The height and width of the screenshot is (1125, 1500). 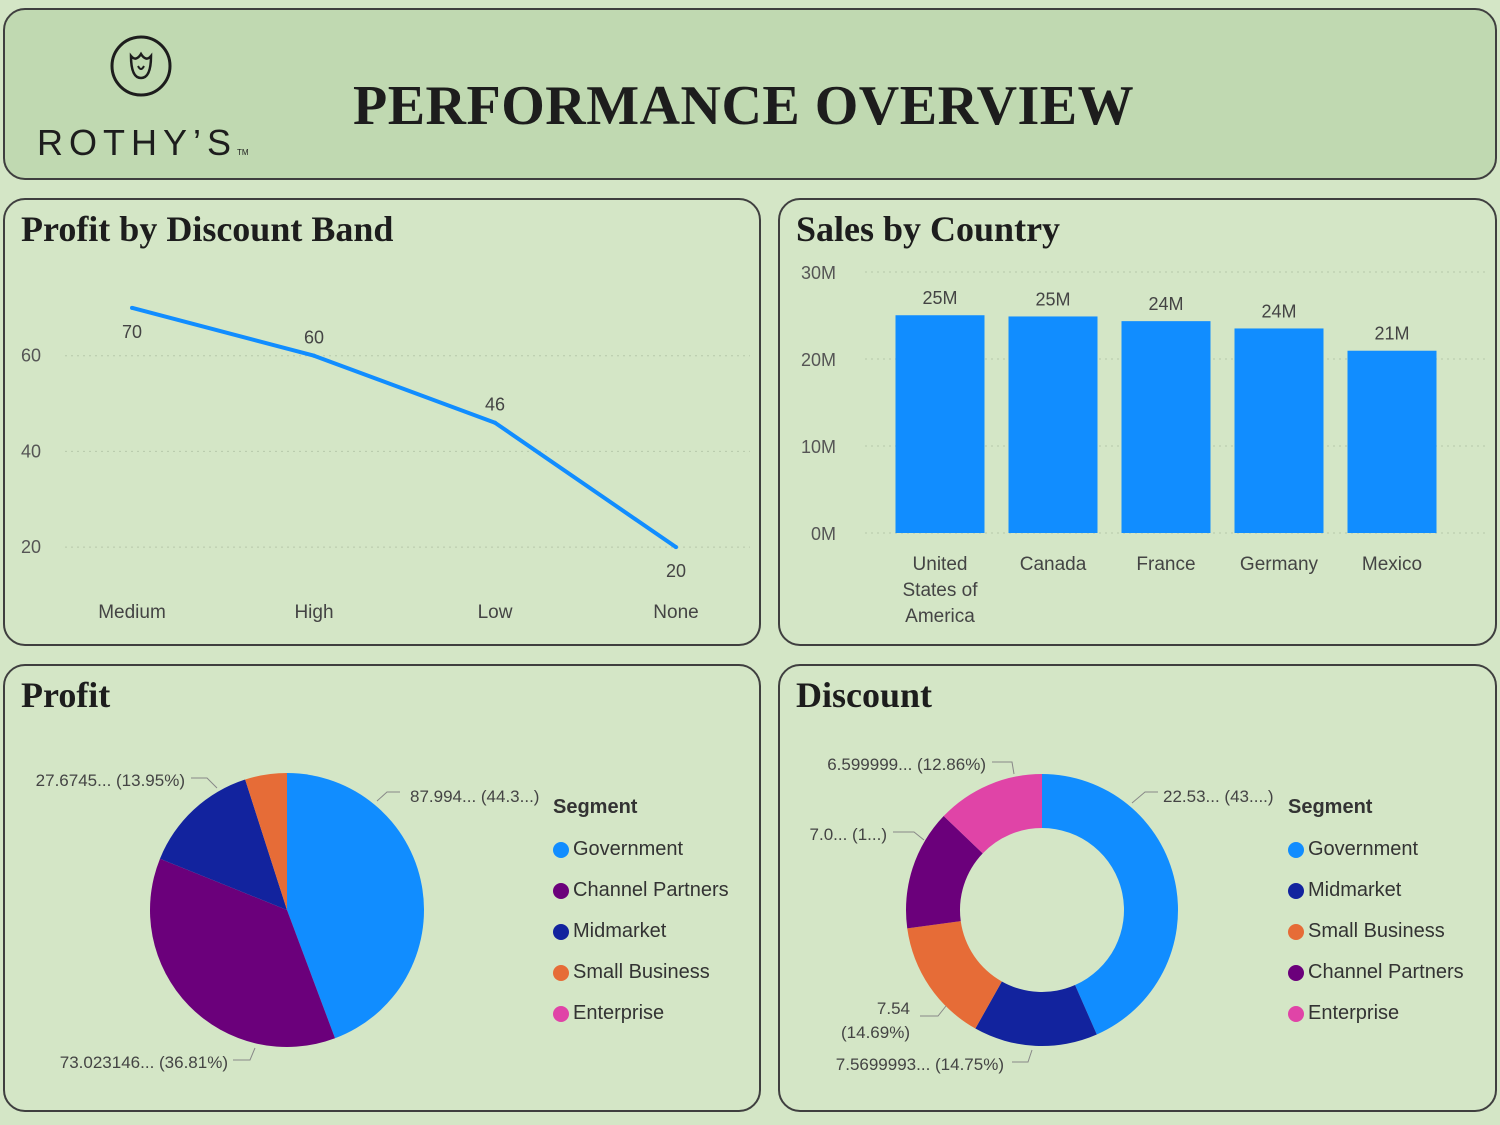 What do you see at coordinates (676, 571) in the screenshot?
I see `data-label: 20` at bounding box center [676, 571].